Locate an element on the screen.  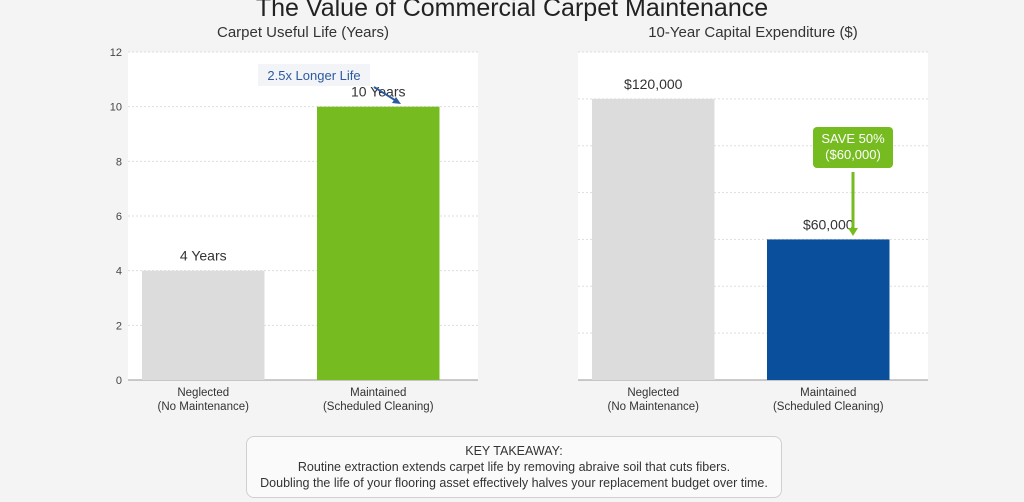
data-label: $120,000 is located at coordinates (653, 84).